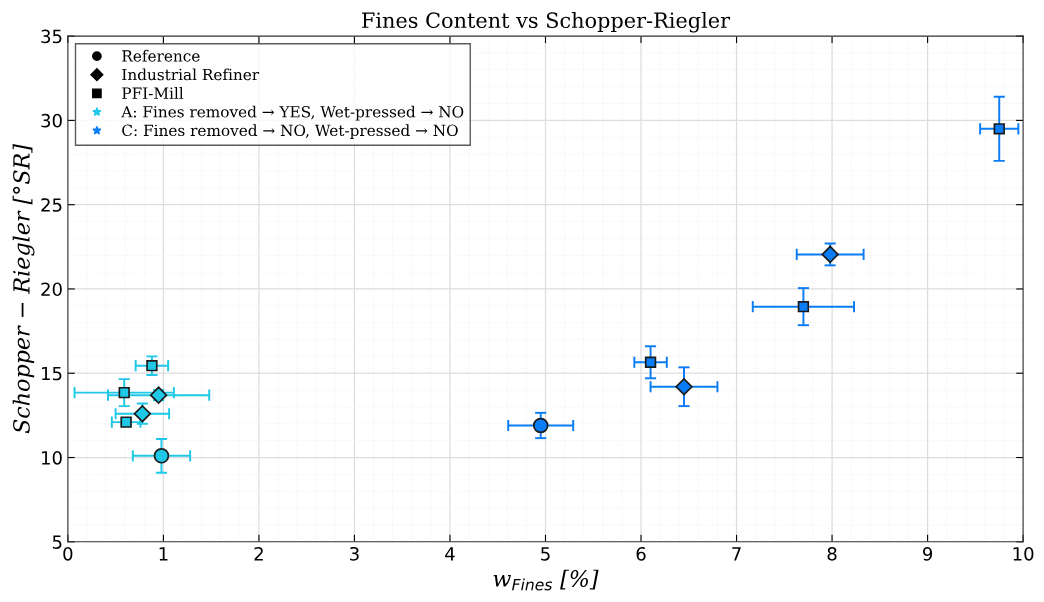 The image size is (1044, 602). Describe the element at coordinates (52, 457) in the screenshot. I see `y-tick-label: 10` at that location.